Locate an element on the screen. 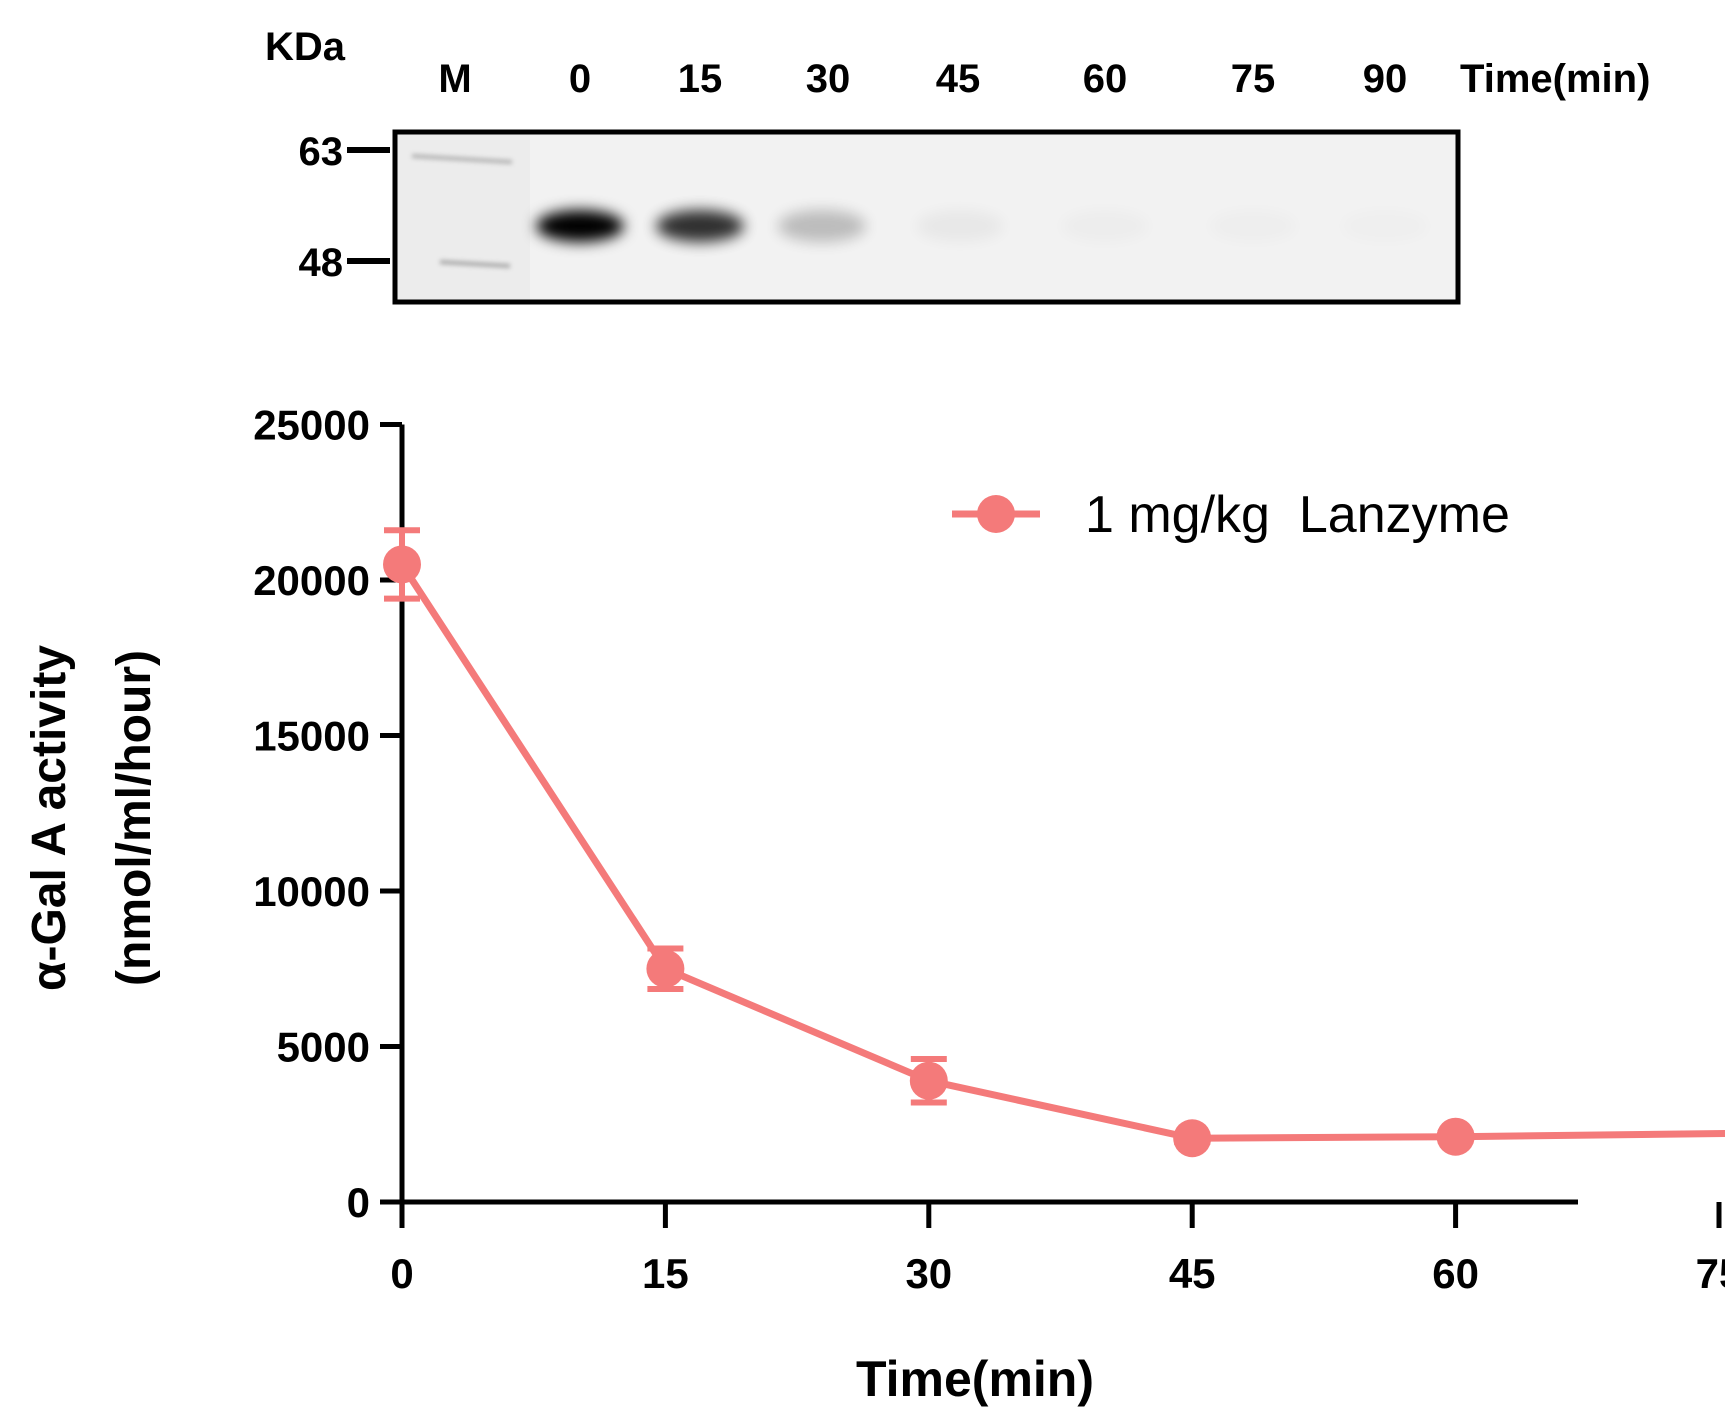 This screenshot has width=1725, height=1421. y-tick-label: 25000 is located at coordinates (311, 425).